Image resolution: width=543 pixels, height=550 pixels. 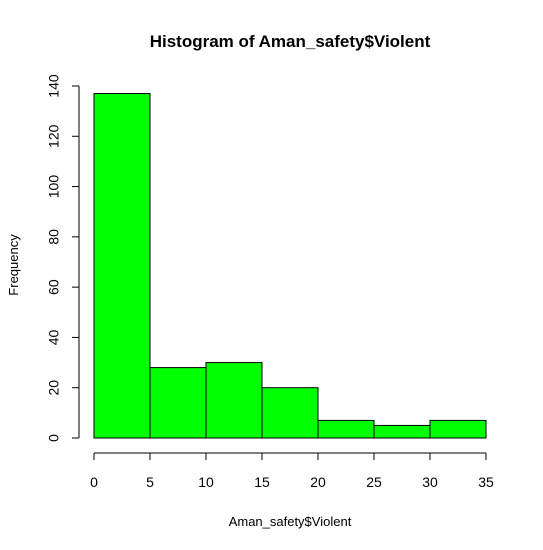 I want to click on x-axis-label: Aman_safety$Violent, so click(x=290, y=521).